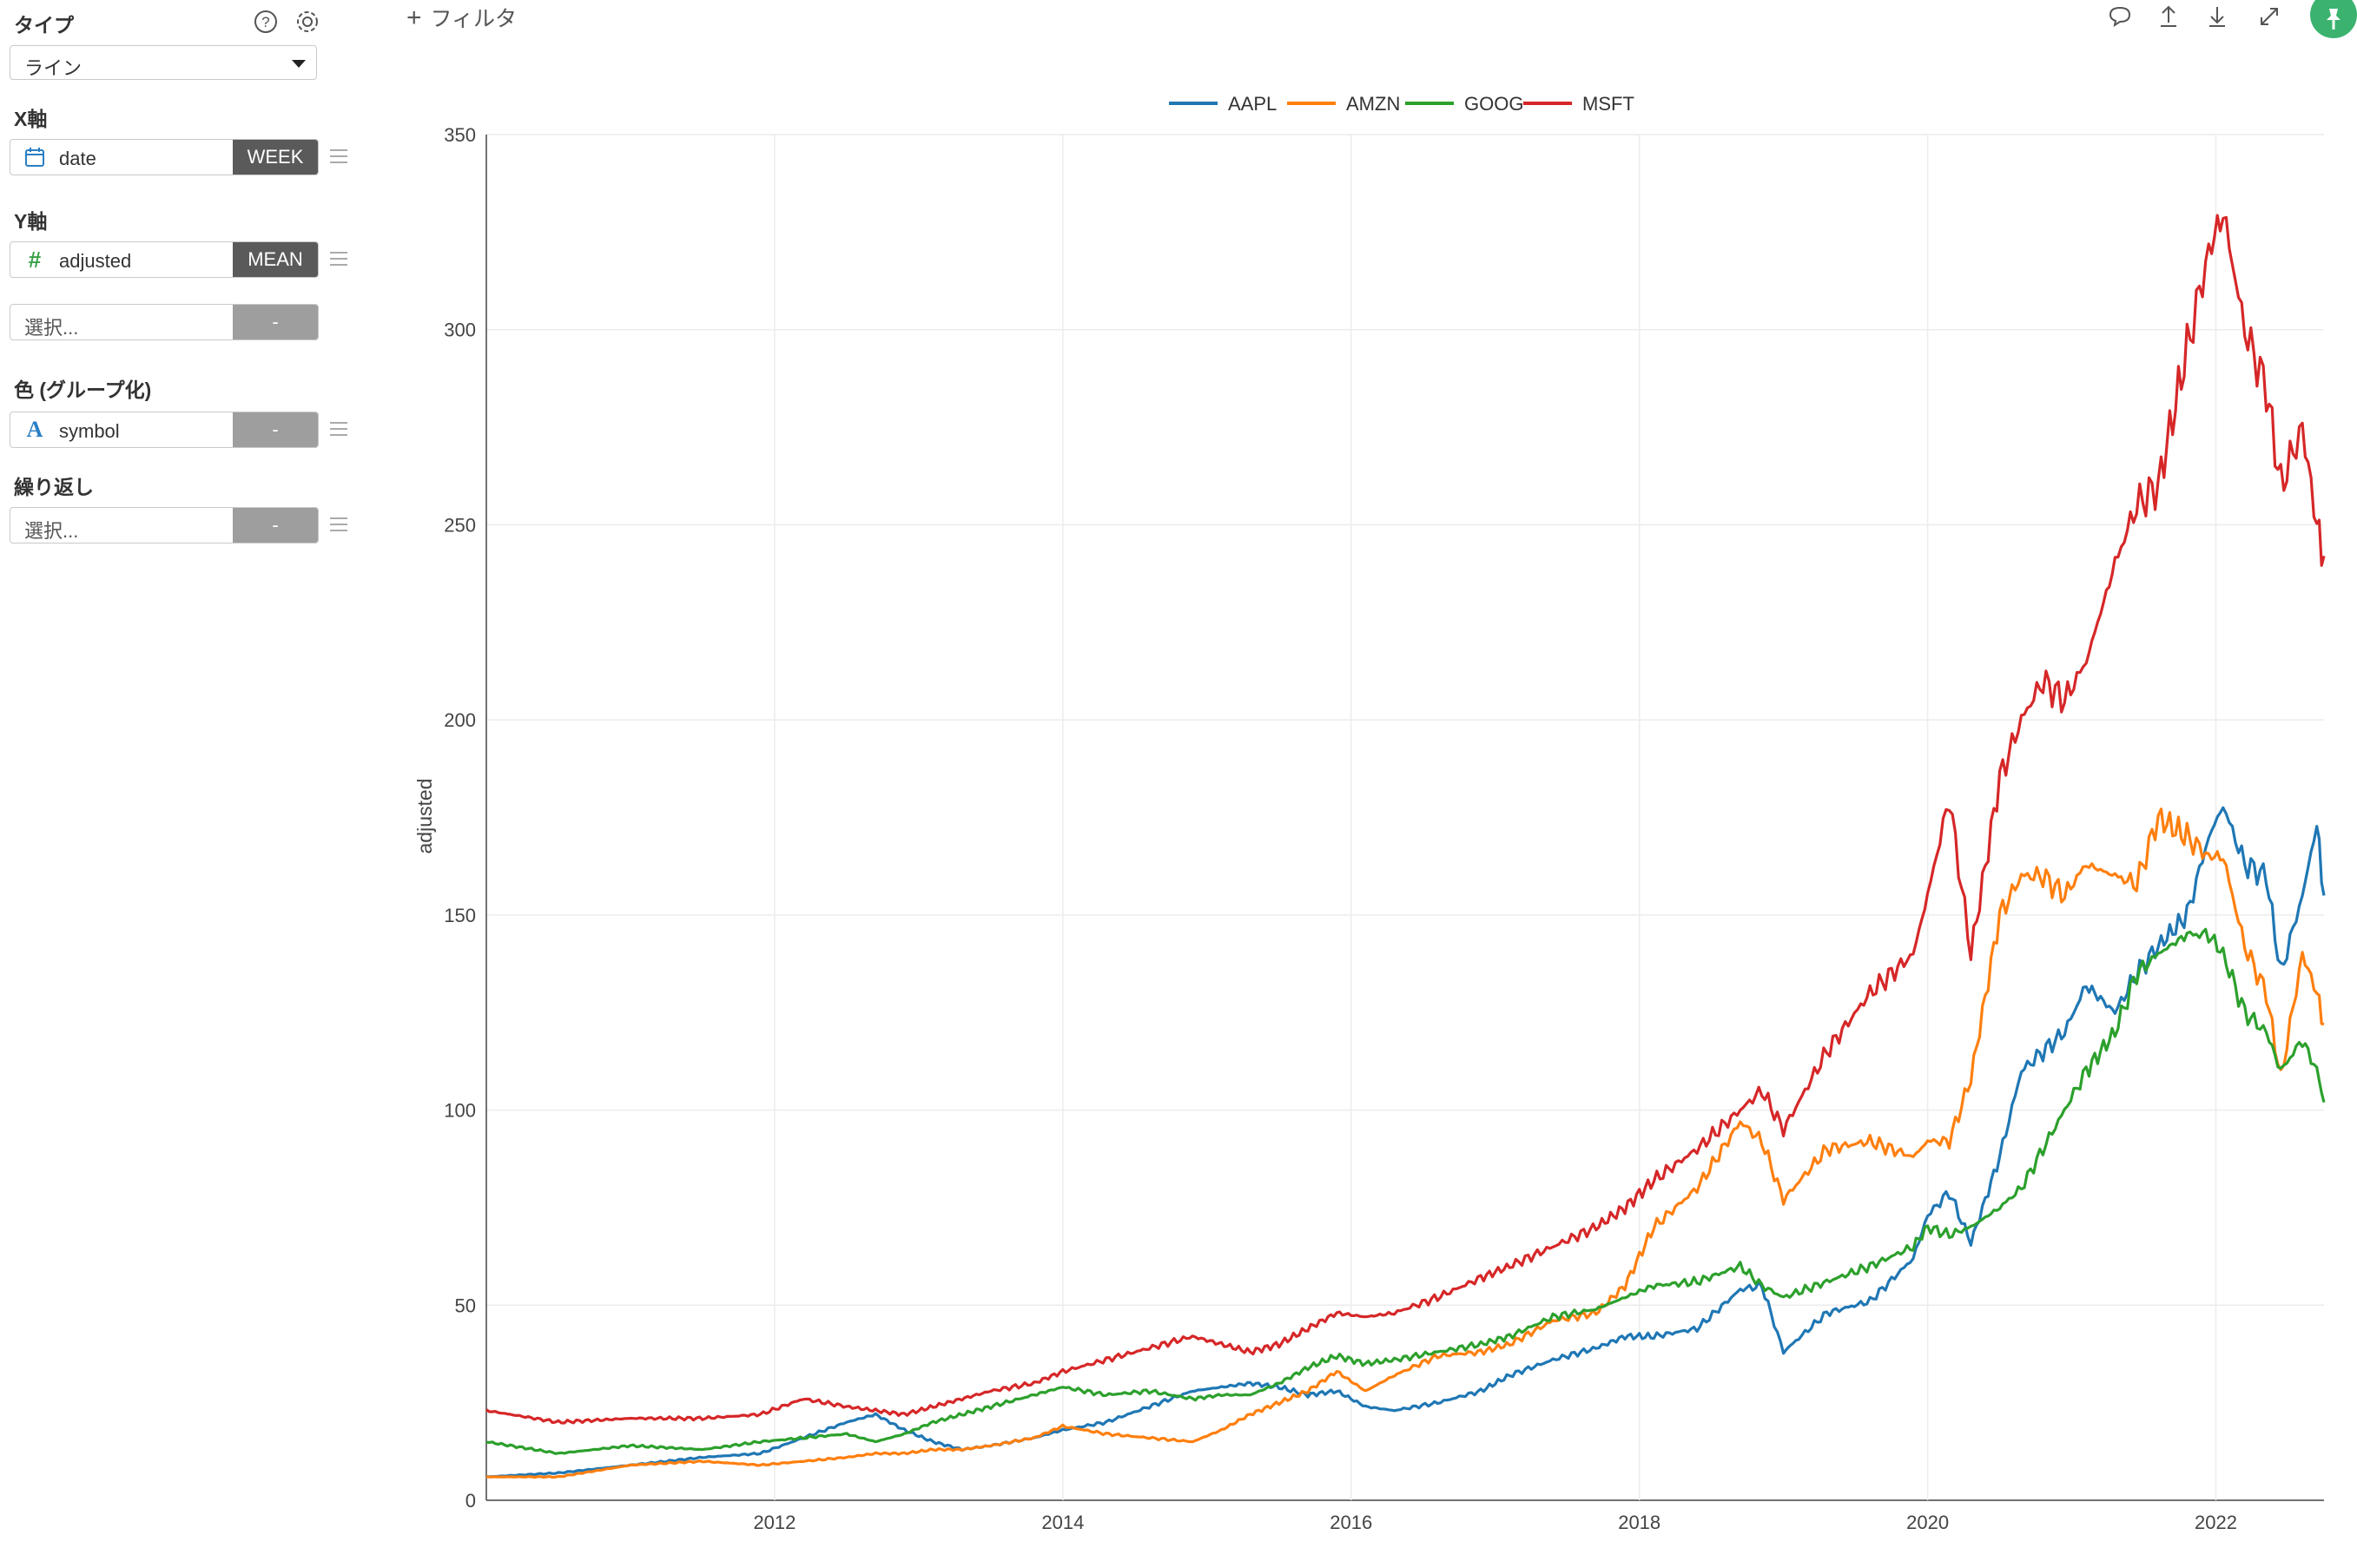 Image resolution: width=2357 pixels, height=1568 pixels. What do you see at coordinates (31, 221) in the screenshot?
I see `y-axis-label: Y軸` at bounding box center [31, 221].